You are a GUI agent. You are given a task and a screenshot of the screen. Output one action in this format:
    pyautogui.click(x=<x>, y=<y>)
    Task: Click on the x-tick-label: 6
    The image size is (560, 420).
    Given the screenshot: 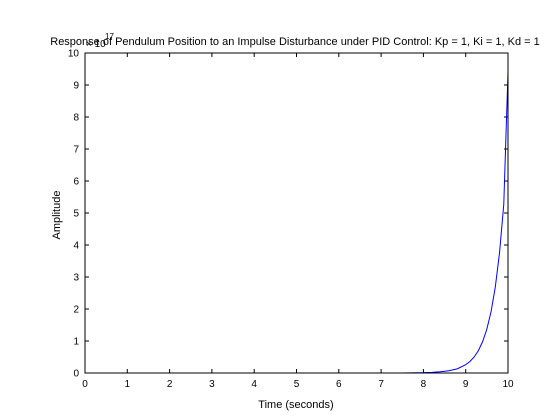 What is the action you would take?
    pyautogui.click(x=339, y=384)
    